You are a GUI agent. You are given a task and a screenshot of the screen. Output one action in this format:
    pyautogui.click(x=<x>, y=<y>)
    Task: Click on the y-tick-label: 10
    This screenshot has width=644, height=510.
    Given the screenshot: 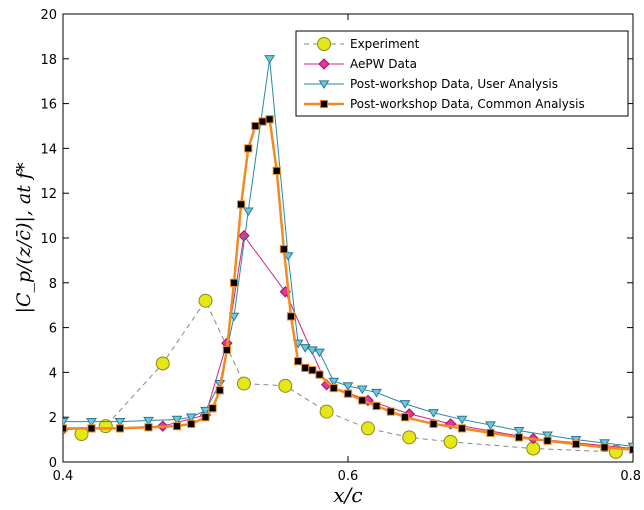 What is the action you would take?
    pyautogui.click(x=48, y=239)
    